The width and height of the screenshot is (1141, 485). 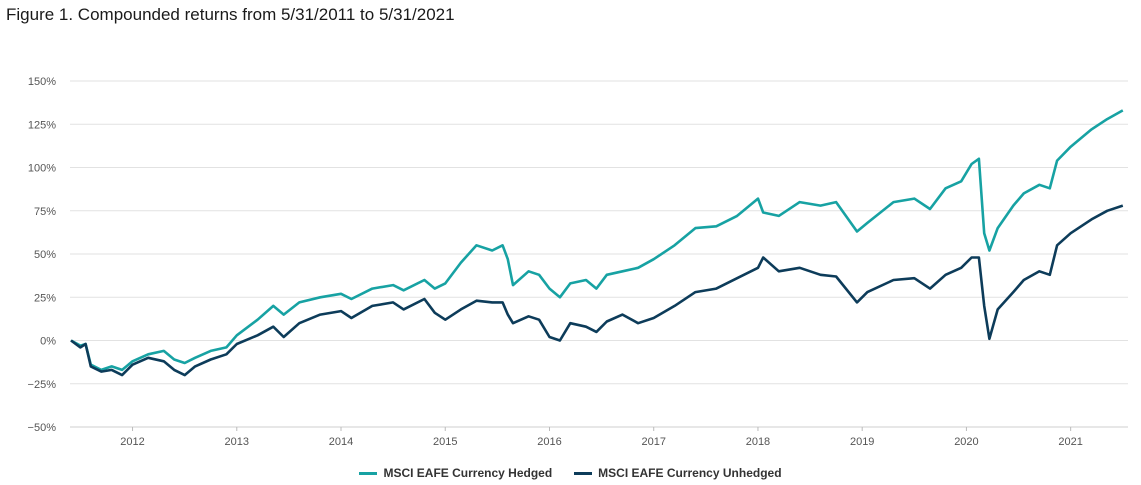 What do you see at coordinates (42, 428) in the screenshot?
I see `y-tick-label: −50%` at bounding box center [42, 428].